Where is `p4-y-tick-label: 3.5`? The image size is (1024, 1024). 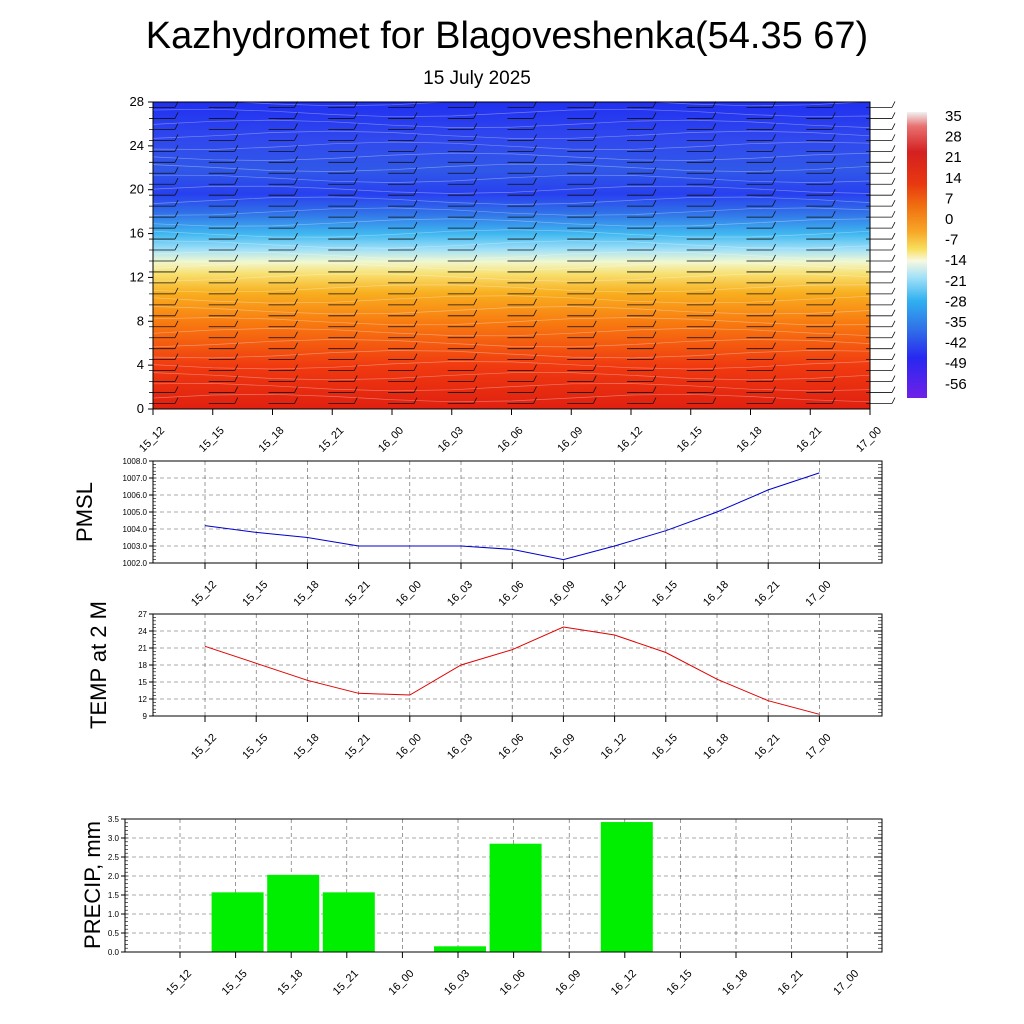 p4-y-tick-label: 3.5 is located at coordinates (114, 819).